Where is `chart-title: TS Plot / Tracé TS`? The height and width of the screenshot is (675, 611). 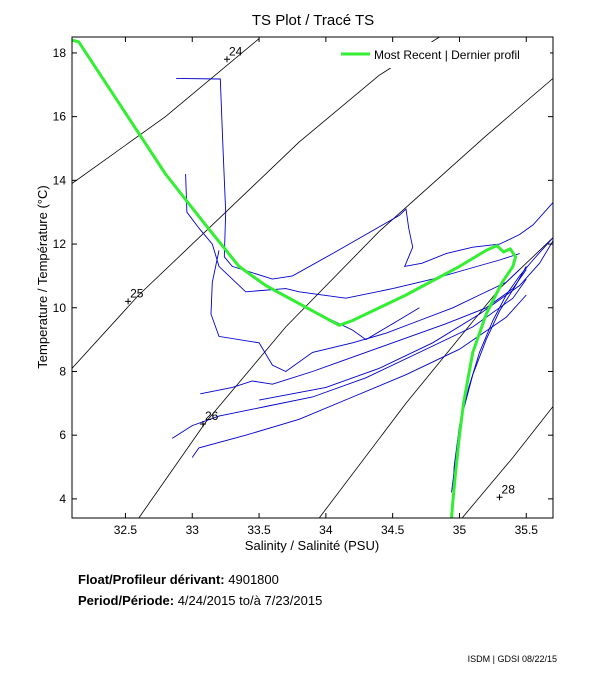
chart-title: TS Plot / Tracé TS is located at coordinates (313, 20).